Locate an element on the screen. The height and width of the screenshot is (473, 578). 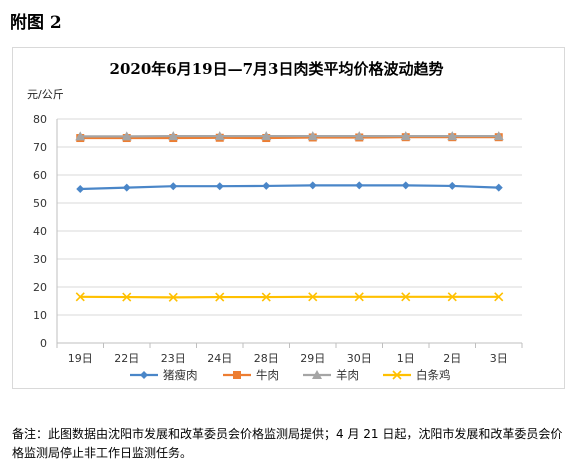
legend-swatch-marker-stroke is located at coordinates (397, 375).